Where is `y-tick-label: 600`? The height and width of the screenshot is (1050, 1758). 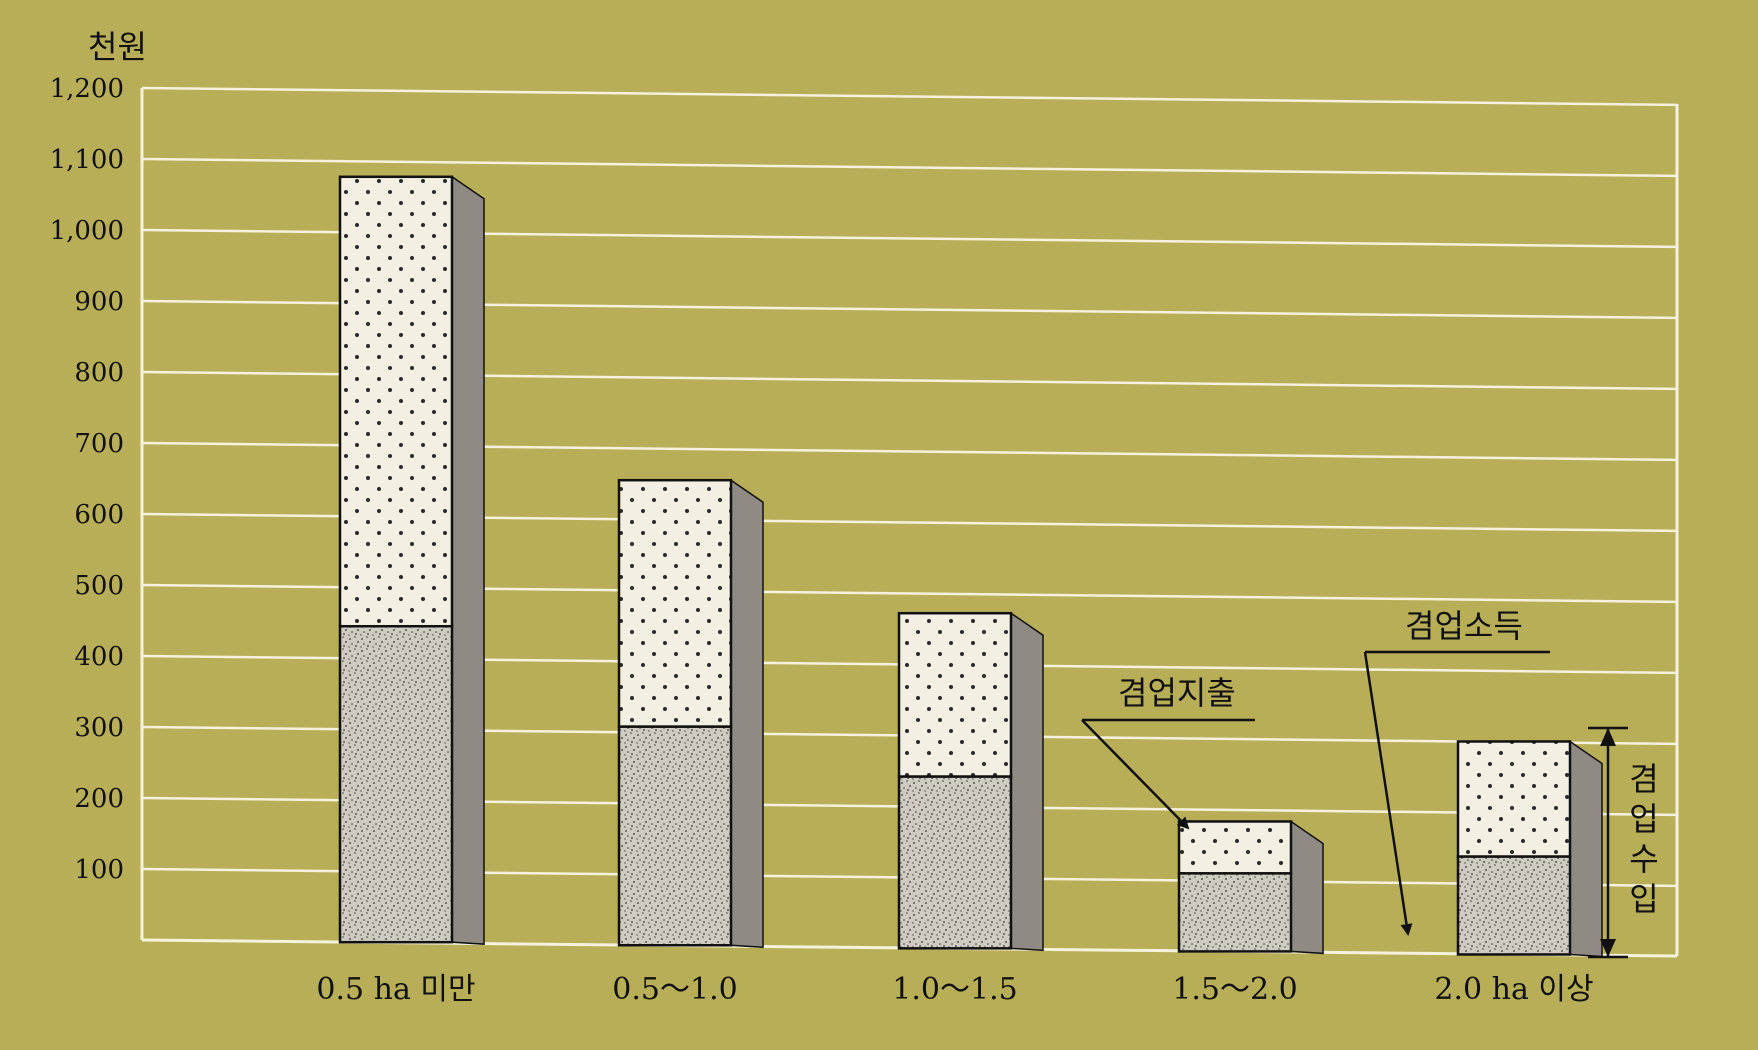 y-tick-label: 600 is located at coordinates (99, 515).